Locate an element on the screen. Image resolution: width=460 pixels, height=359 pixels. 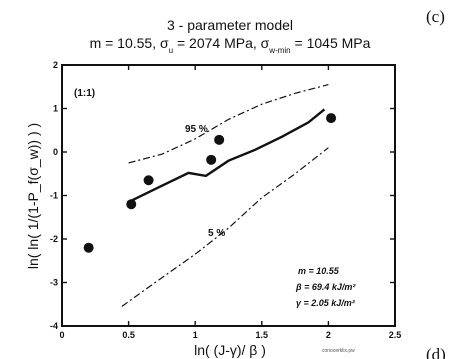
lower-band-label: 5 % is located at coordinates (216, 233).